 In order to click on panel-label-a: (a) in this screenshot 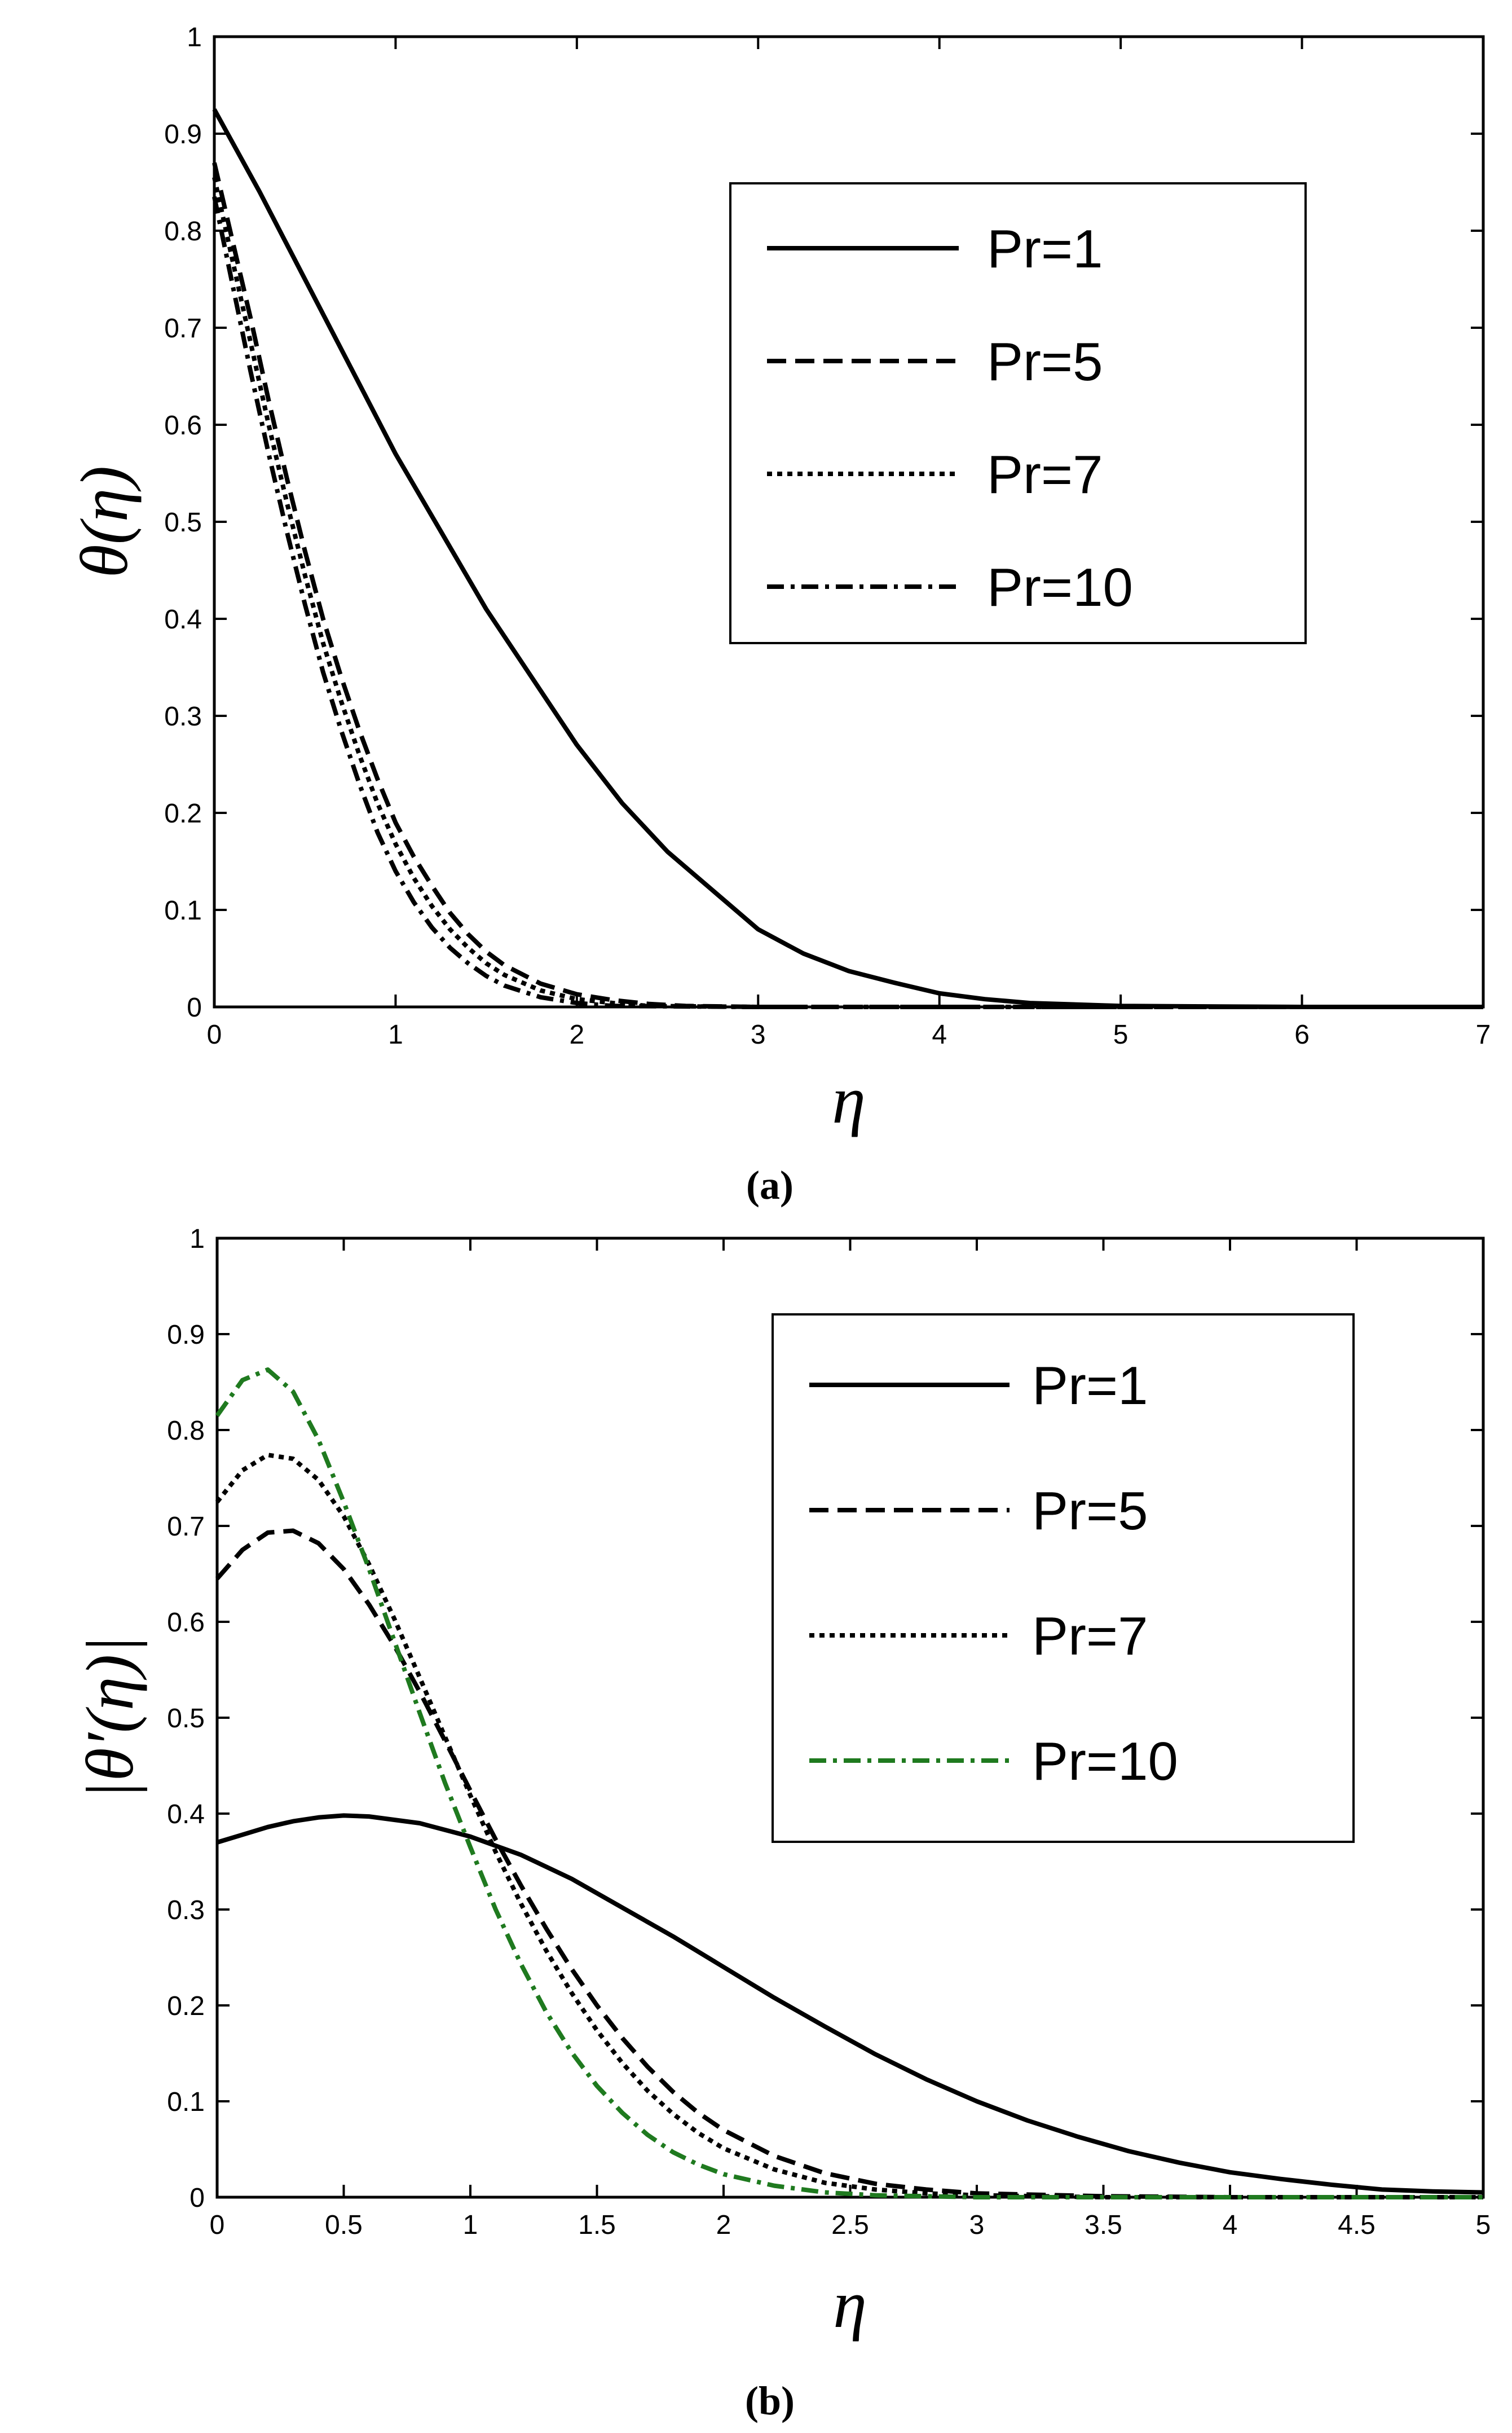, I will do `click(770, 1185)`.